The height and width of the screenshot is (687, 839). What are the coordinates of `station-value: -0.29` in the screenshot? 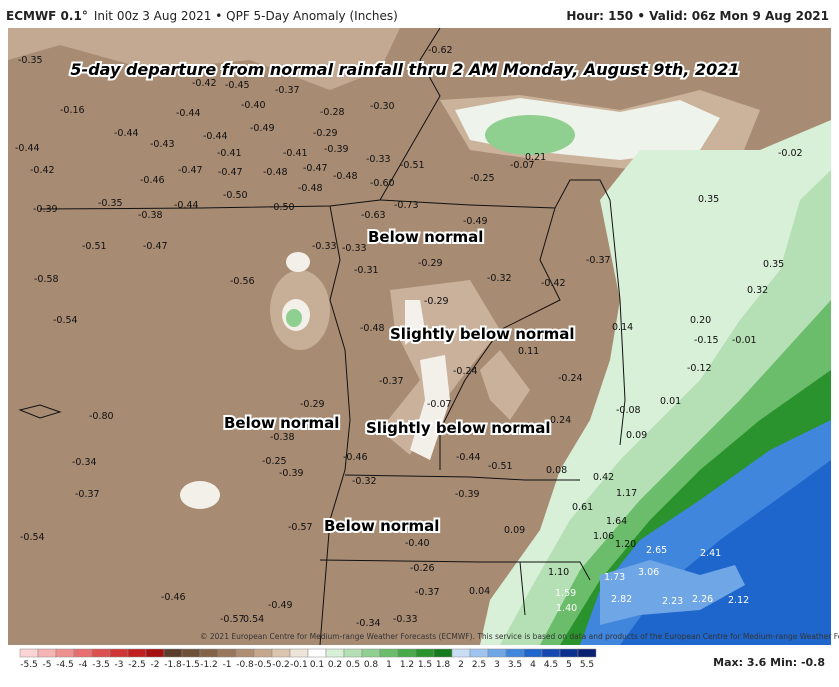 It's located at (430, 263).